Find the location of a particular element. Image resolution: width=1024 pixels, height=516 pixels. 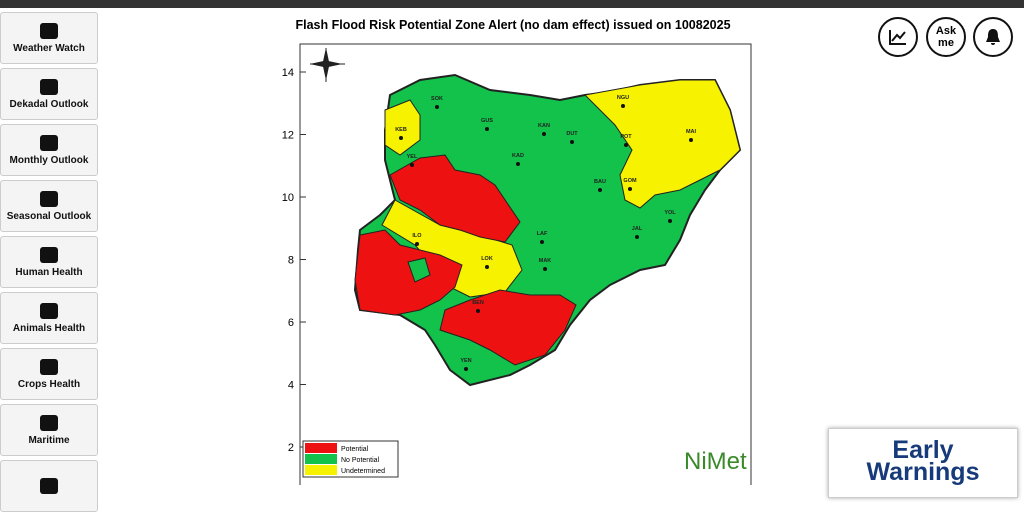

state-label: KAN is located at coordinates (544, 126).